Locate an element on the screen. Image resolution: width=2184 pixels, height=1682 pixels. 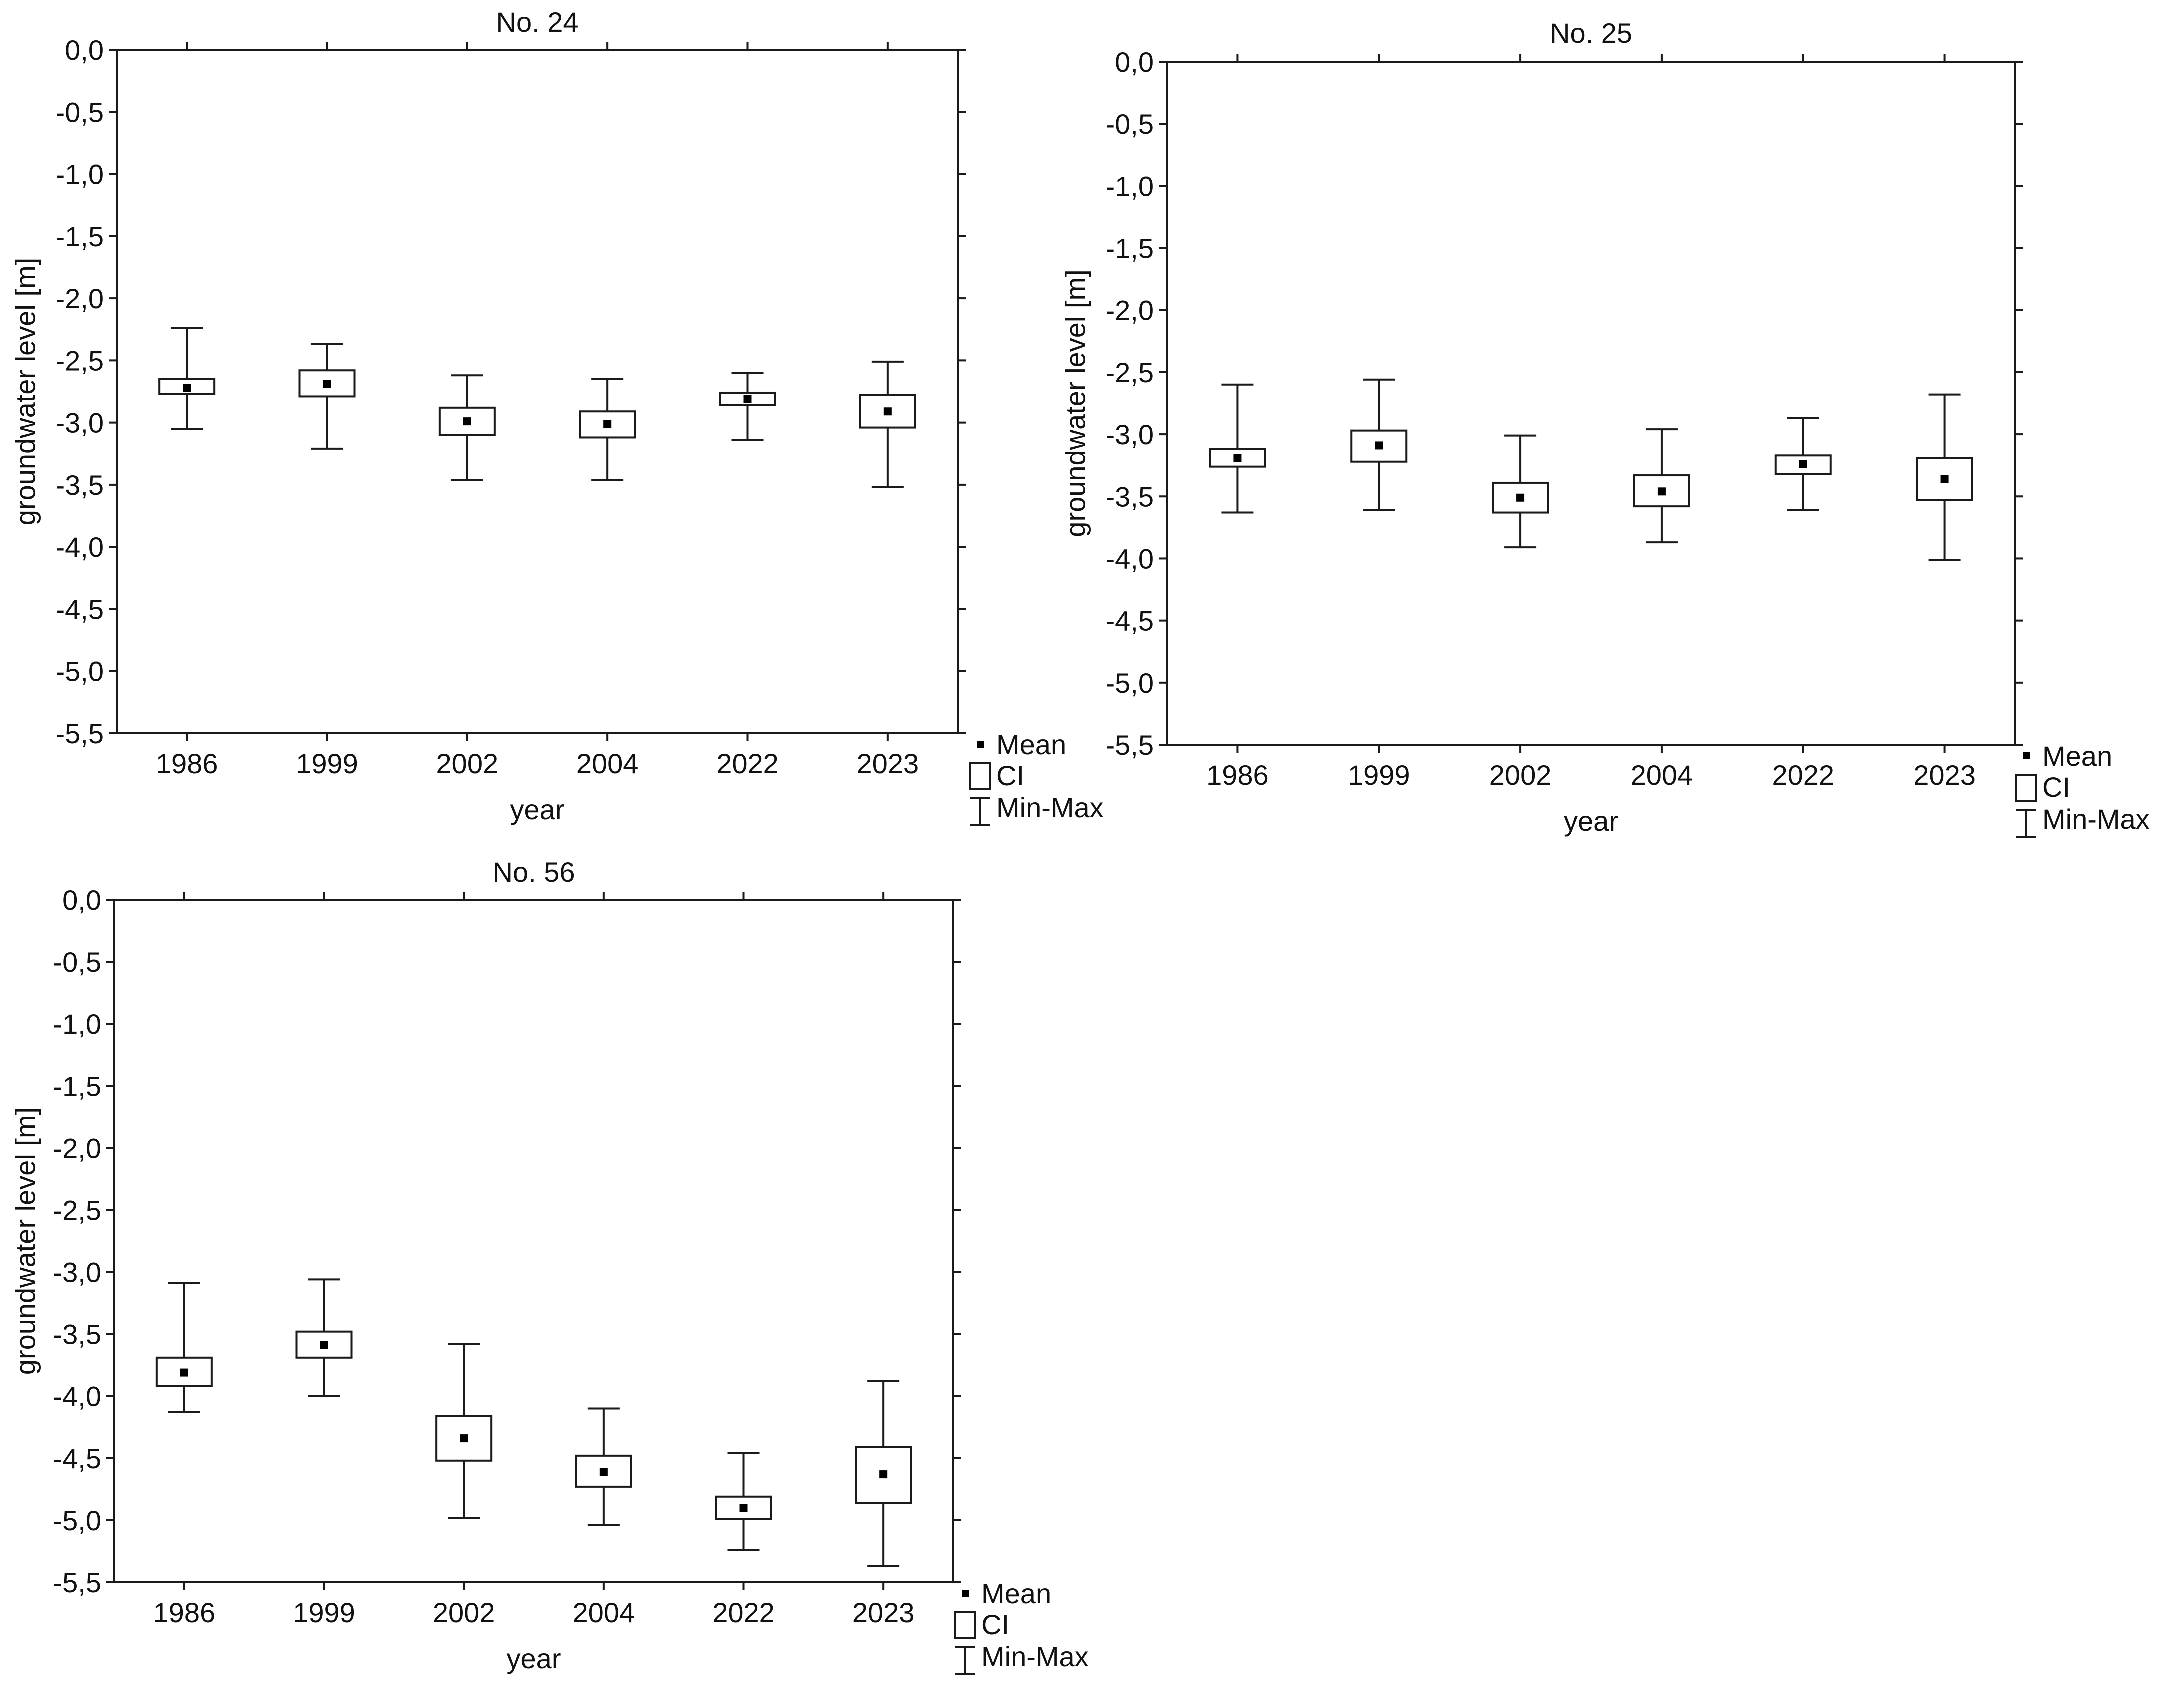
y-tick-label: -1,0 is located at coordinates (80, 174).